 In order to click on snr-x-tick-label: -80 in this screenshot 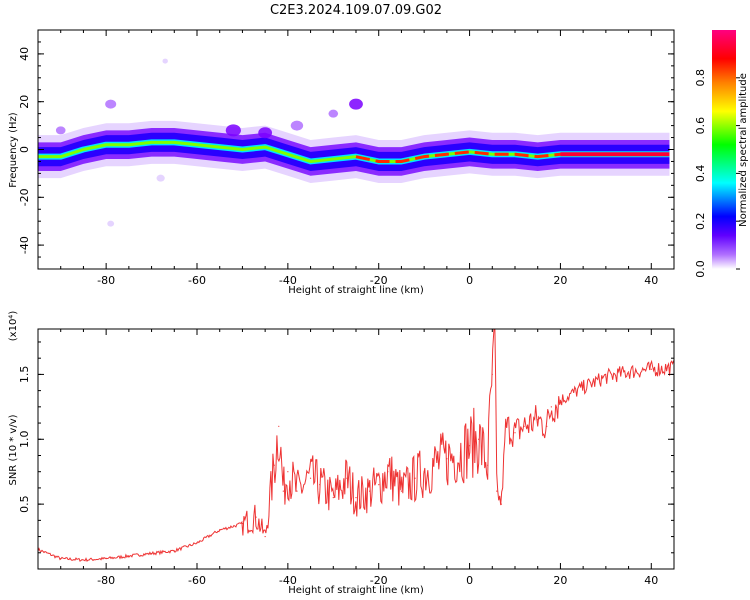, I will do `click(106, 580)`.